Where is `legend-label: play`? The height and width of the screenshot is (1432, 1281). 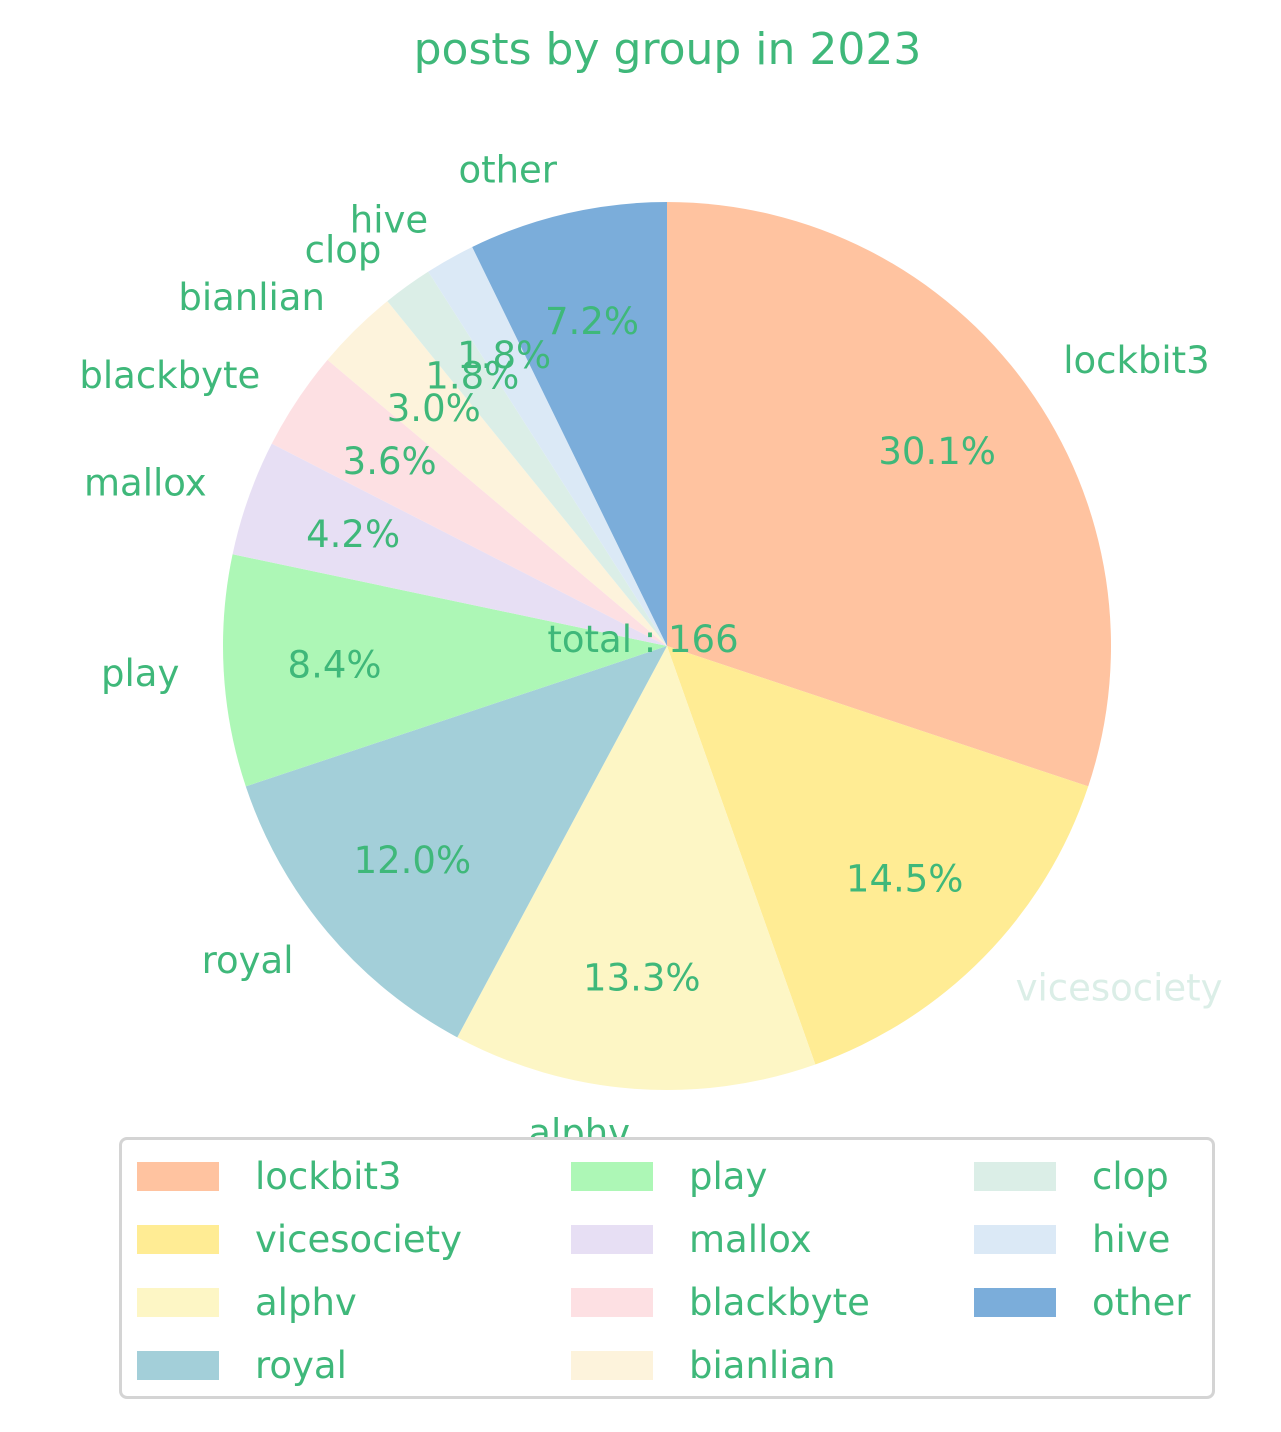
legend-label: play is located at coordinates (728, 1176).